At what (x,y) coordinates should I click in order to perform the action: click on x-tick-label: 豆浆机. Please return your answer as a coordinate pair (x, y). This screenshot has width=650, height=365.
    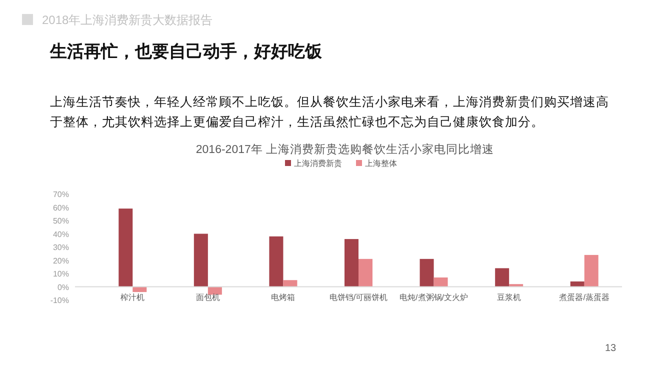
    Looking at the image, I should click on (509, 297).